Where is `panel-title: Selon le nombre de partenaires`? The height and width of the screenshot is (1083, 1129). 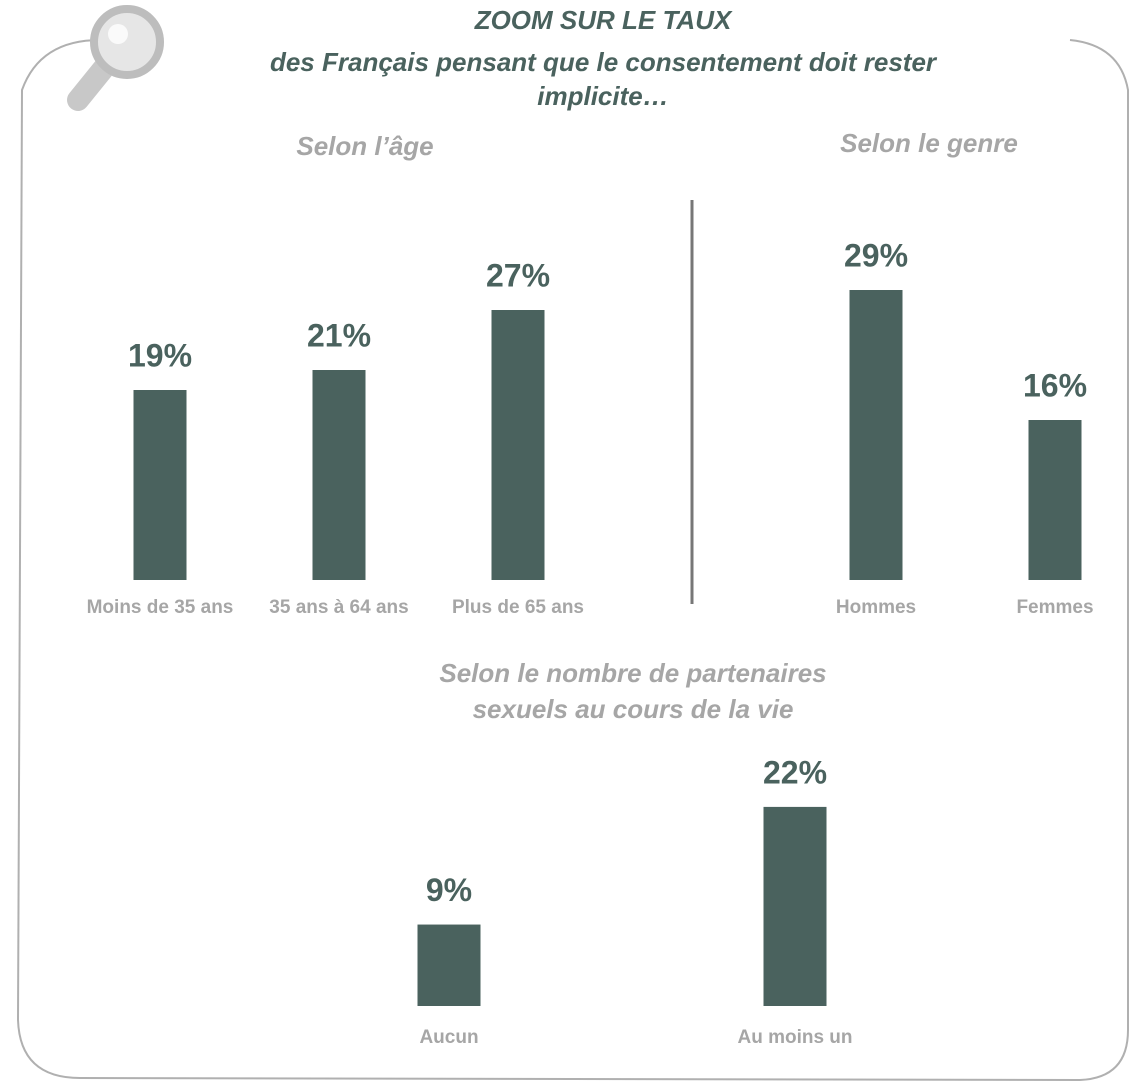 panel-title: Selon le nombre de partenaires is located at coordinates (632, 673).